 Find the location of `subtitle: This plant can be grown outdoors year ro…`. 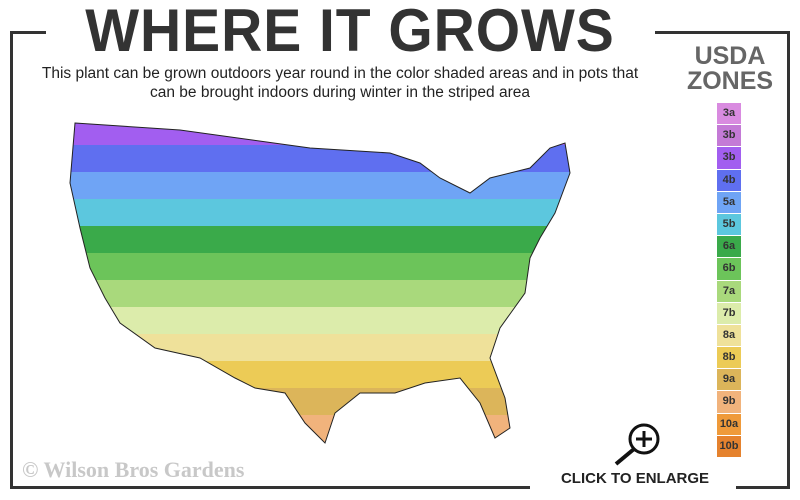

subtitle: This plant can be grown outdoors year ro… is located at coordinates (340, 83).